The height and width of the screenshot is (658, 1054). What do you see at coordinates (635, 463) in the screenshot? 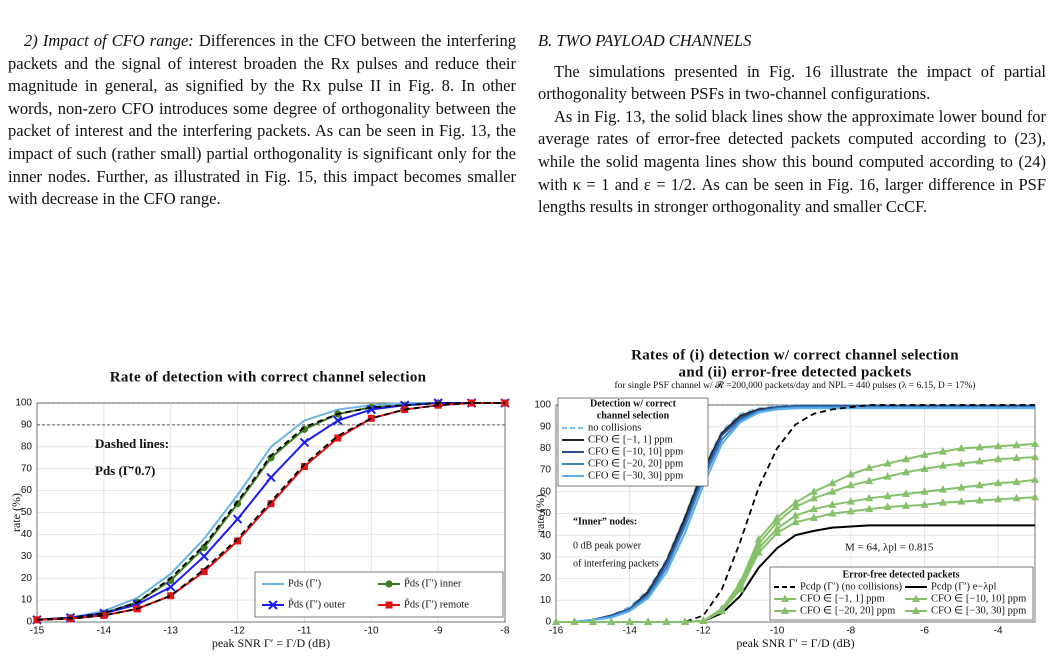
I see `legend-label: CFO ∈ [−20, 20] ppm` at bounding box center [635, 463].